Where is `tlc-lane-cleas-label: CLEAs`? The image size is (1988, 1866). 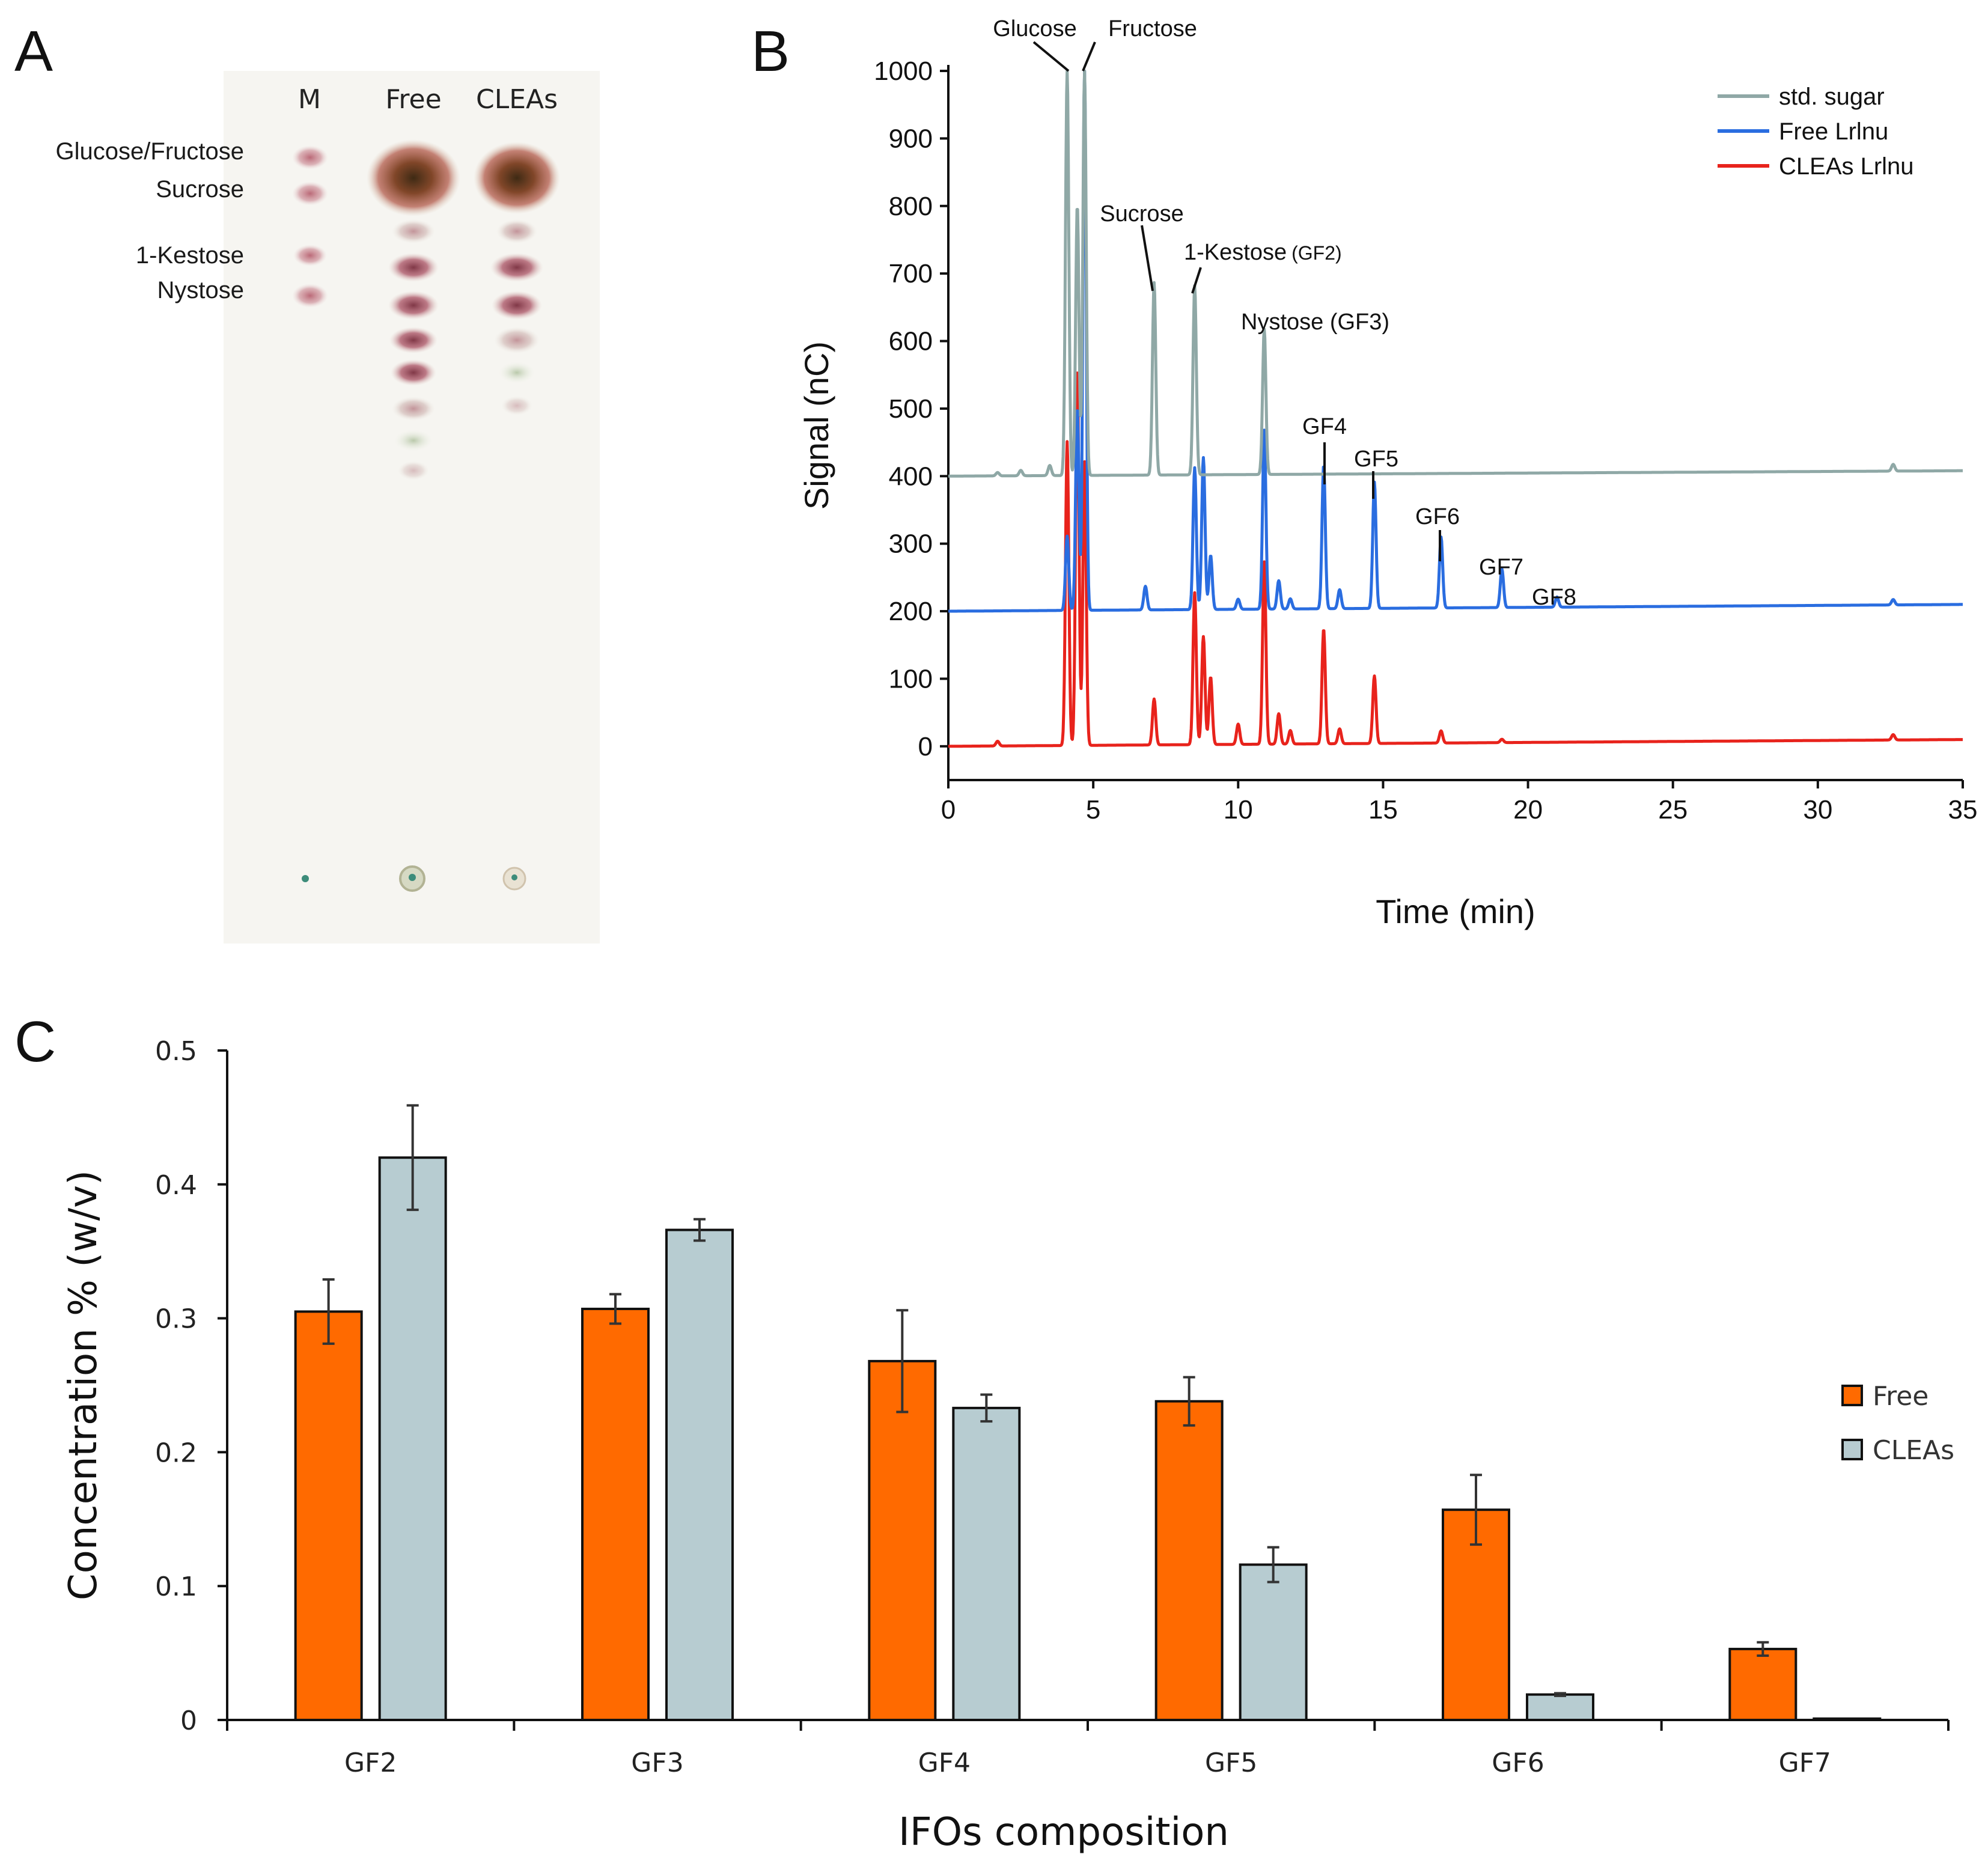 tlc-lane-cleas-label: CLEAs is located at coordinates (517, 99).